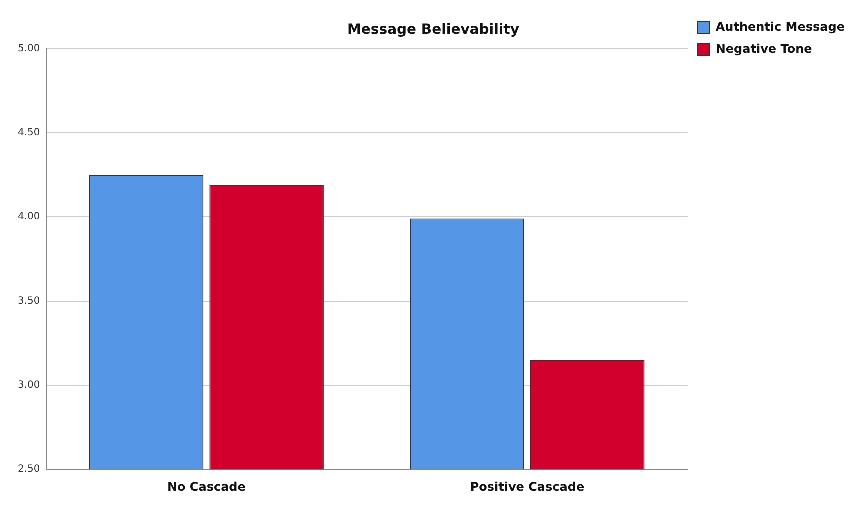 This screenshot has width=867, height=510. I want to click on y-tick-label: 2.50, so click(29, 470).